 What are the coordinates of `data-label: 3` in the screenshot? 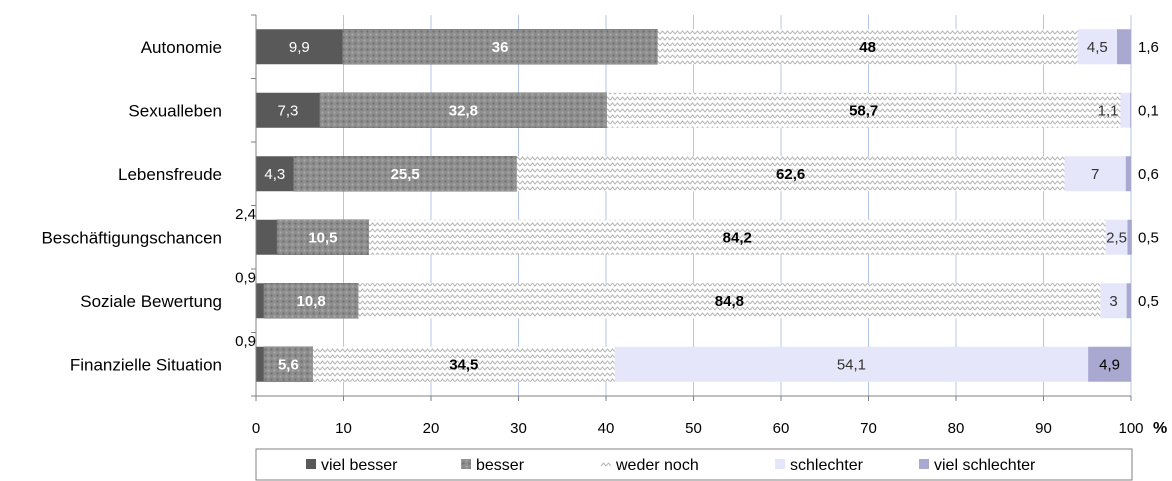 It's located at (1113, 301).